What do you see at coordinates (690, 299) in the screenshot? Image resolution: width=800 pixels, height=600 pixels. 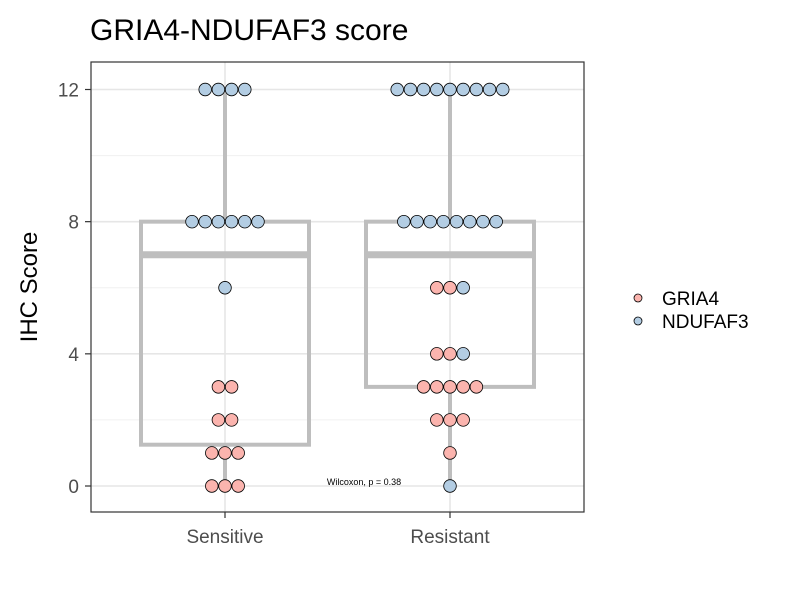 I see `legend-label-gria4: GRIA4` at bounding box center [690, 299].